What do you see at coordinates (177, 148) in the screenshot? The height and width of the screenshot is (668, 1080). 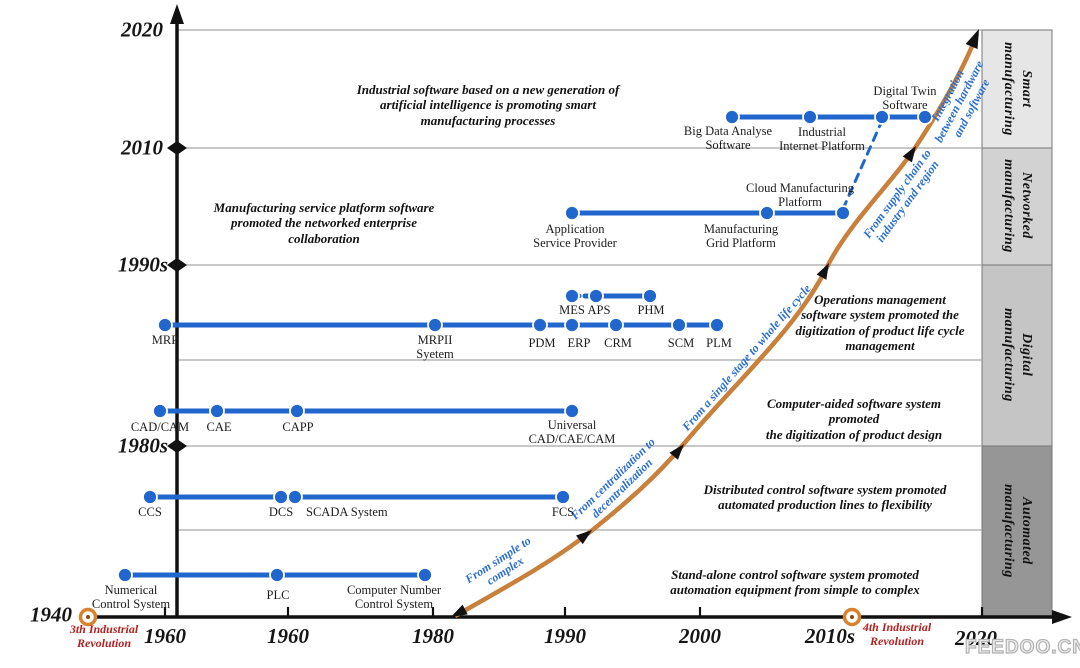 I see `diamond-2010` at bounding box center [177, 148].